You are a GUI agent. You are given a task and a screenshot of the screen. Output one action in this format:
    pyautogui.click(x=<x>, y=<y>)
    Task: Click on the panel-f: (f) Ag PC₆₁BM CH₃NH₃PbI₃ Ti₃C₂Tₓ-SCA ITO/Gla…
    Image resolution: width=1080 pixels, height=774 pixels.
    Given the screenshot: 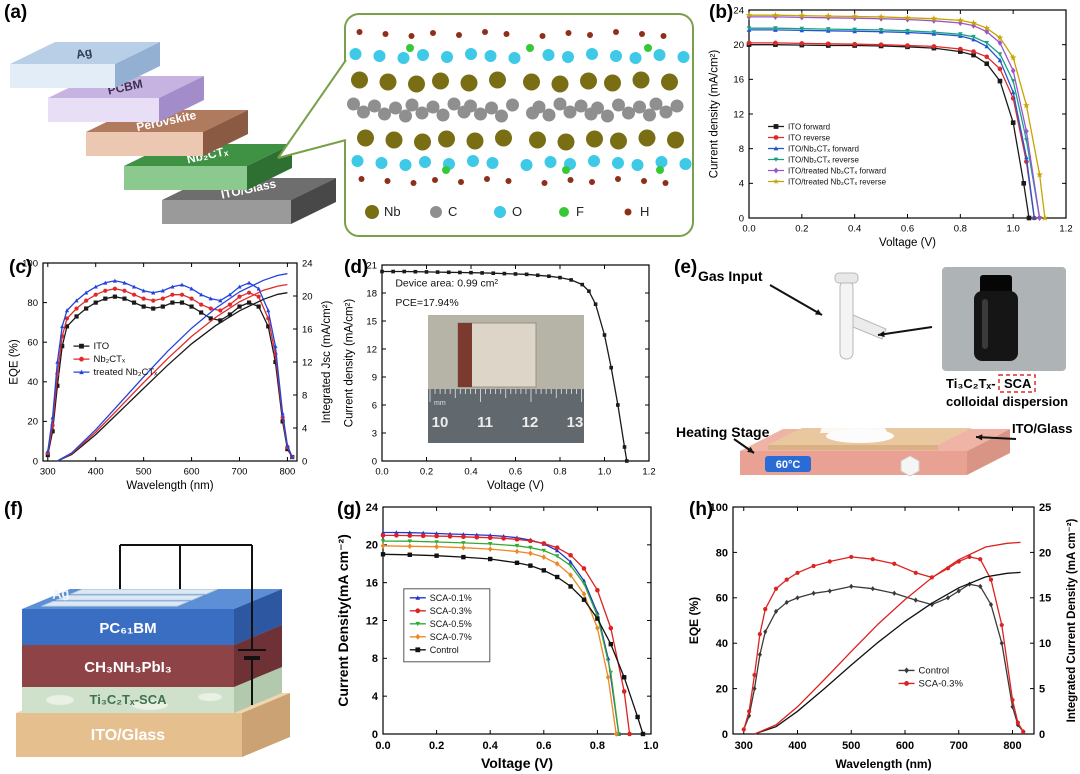 What is the action you would take?
    pyautogui.click(x=165, y=635)
    